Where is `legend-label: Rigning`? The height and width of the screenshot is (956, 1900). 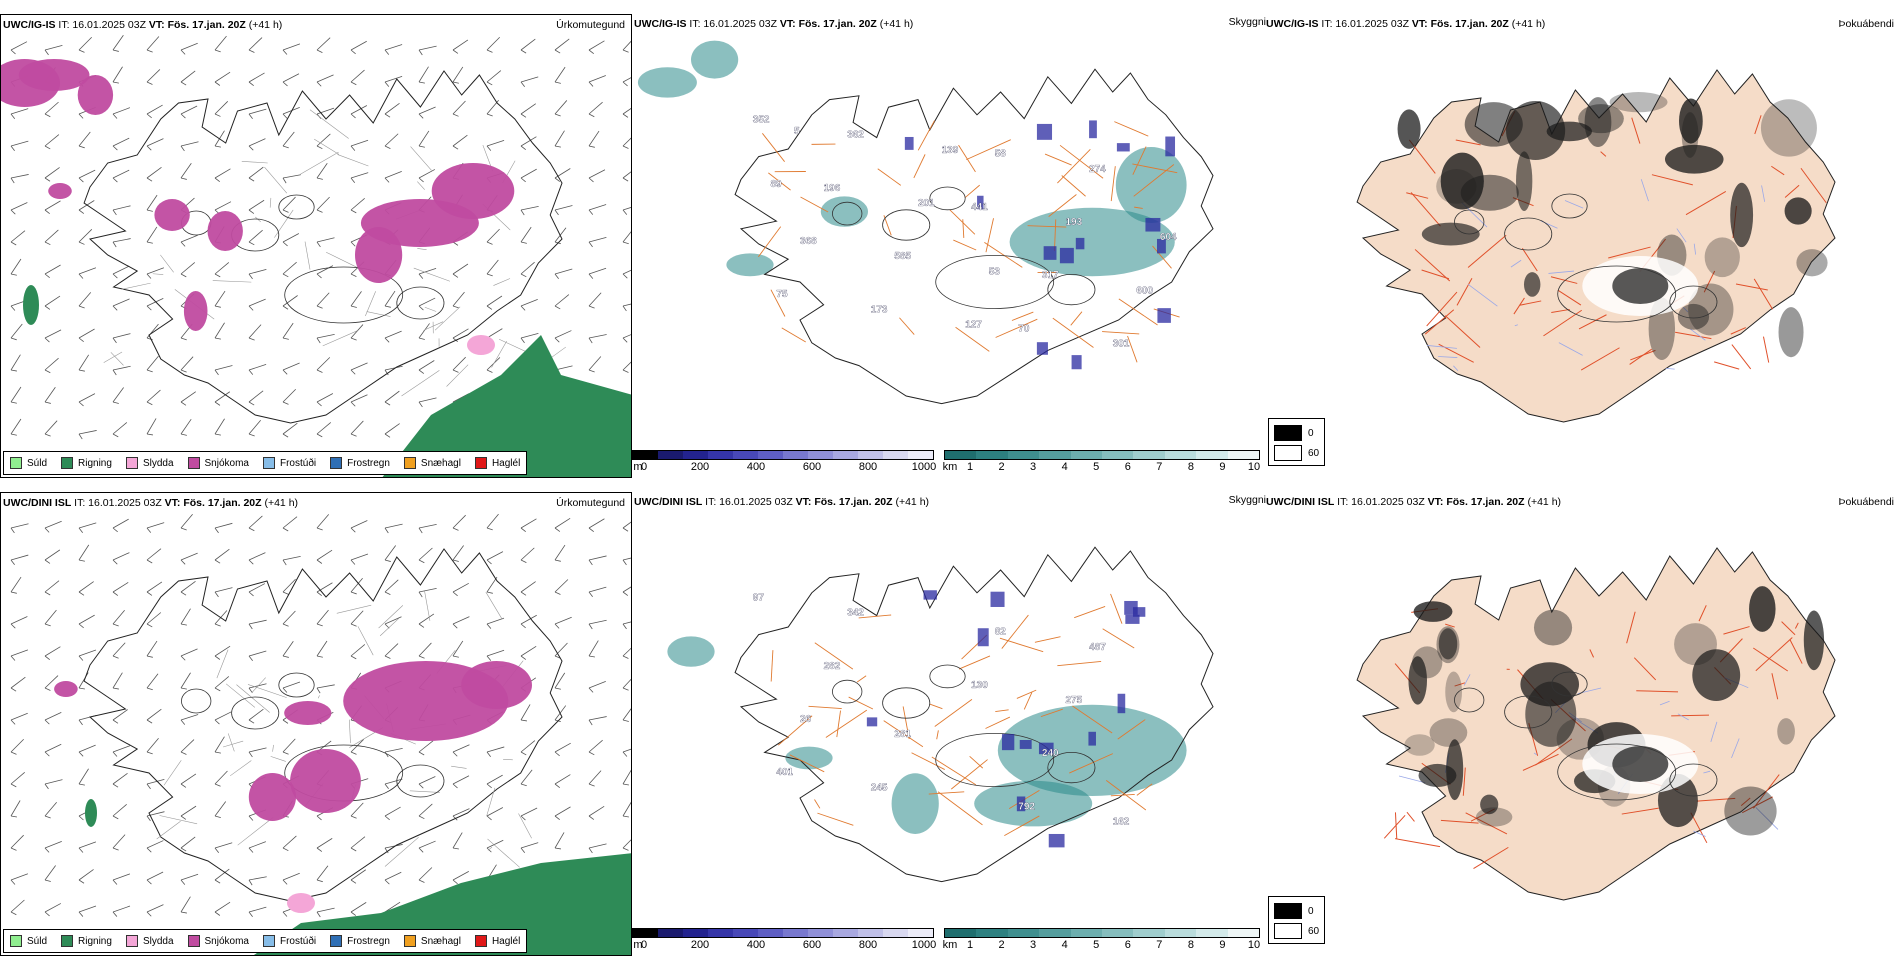
legend-label: Rigning is located at coordinates (95, 463).